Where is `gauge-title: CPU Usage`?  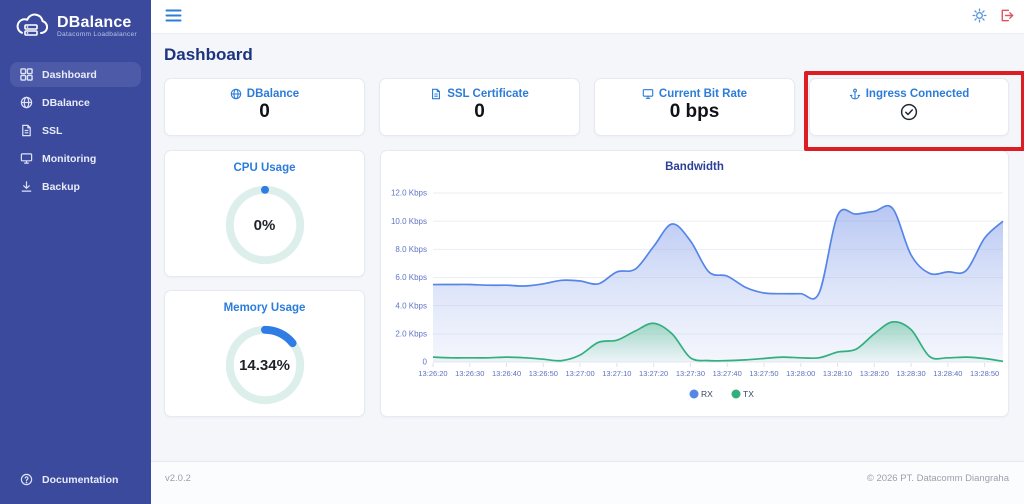 gauge-title: CPU Usage is located at coordinates (264, 168).